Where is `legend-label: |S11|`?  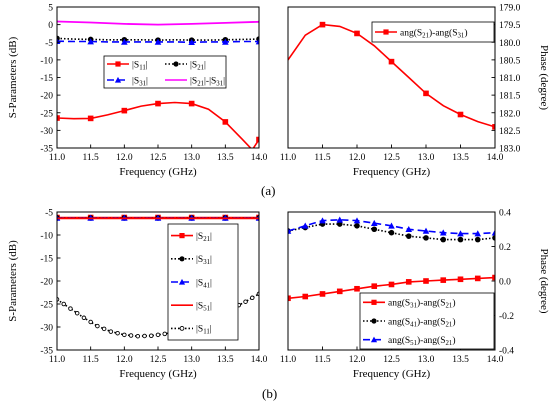 legend-label: |S11| is located at coordinates (140, 65).